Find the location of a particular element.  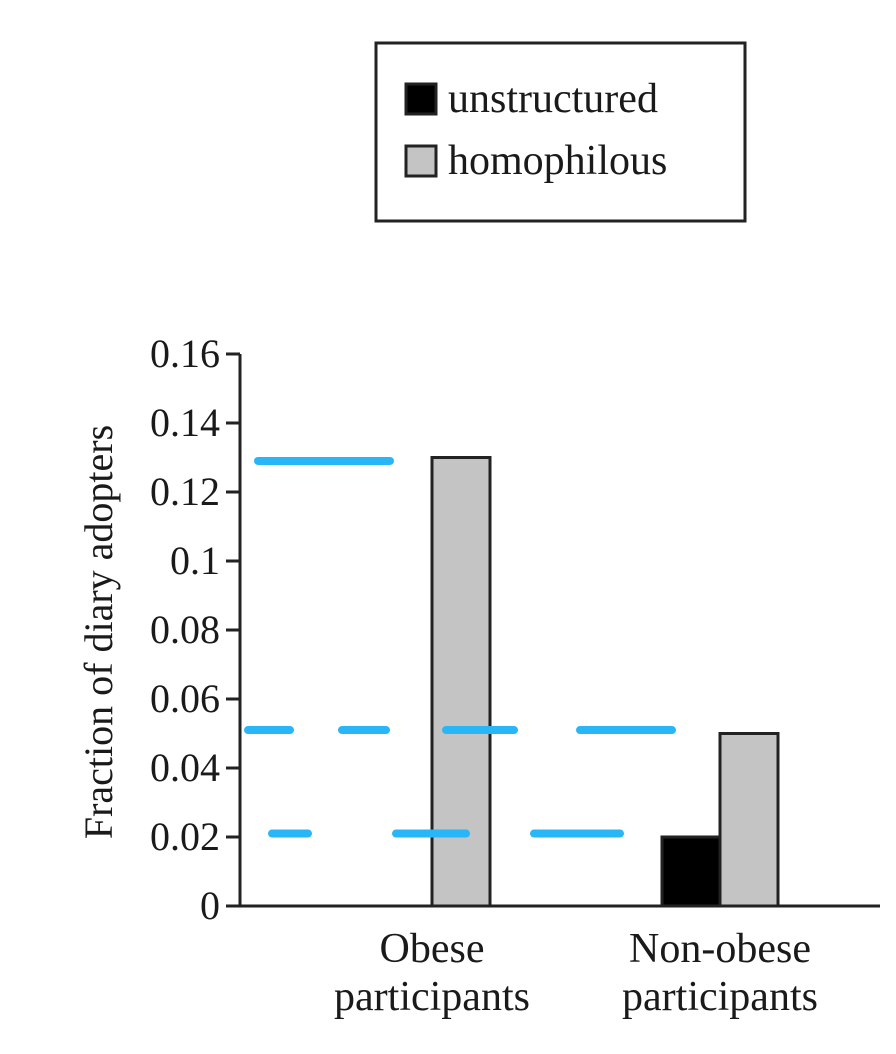

legend-label-homophilous: homophilous is located at coordinates (557, 161).